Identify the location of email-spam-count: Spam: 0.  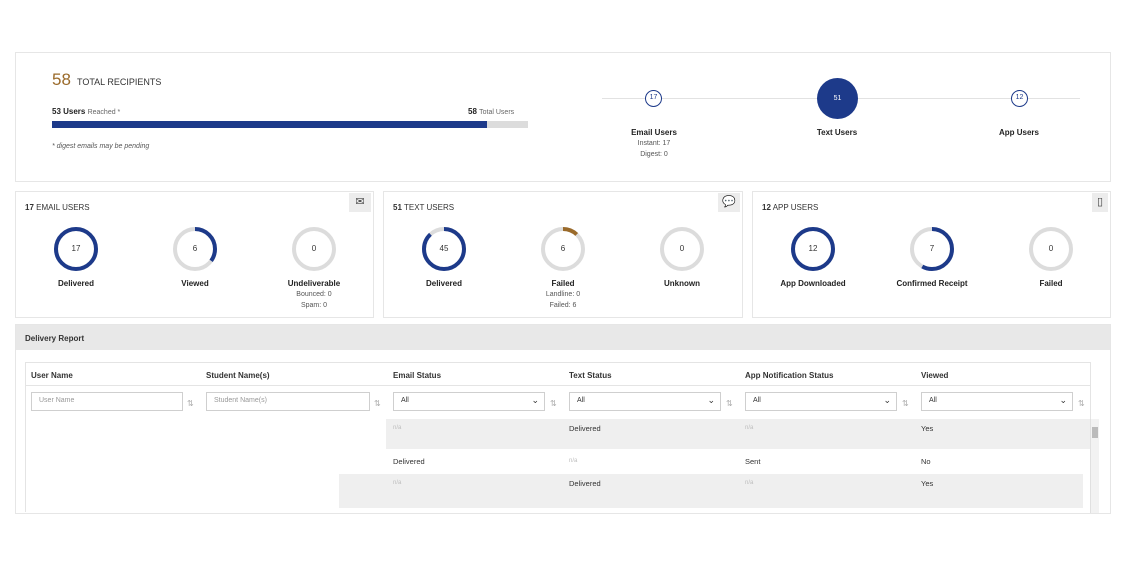
(314, 305).